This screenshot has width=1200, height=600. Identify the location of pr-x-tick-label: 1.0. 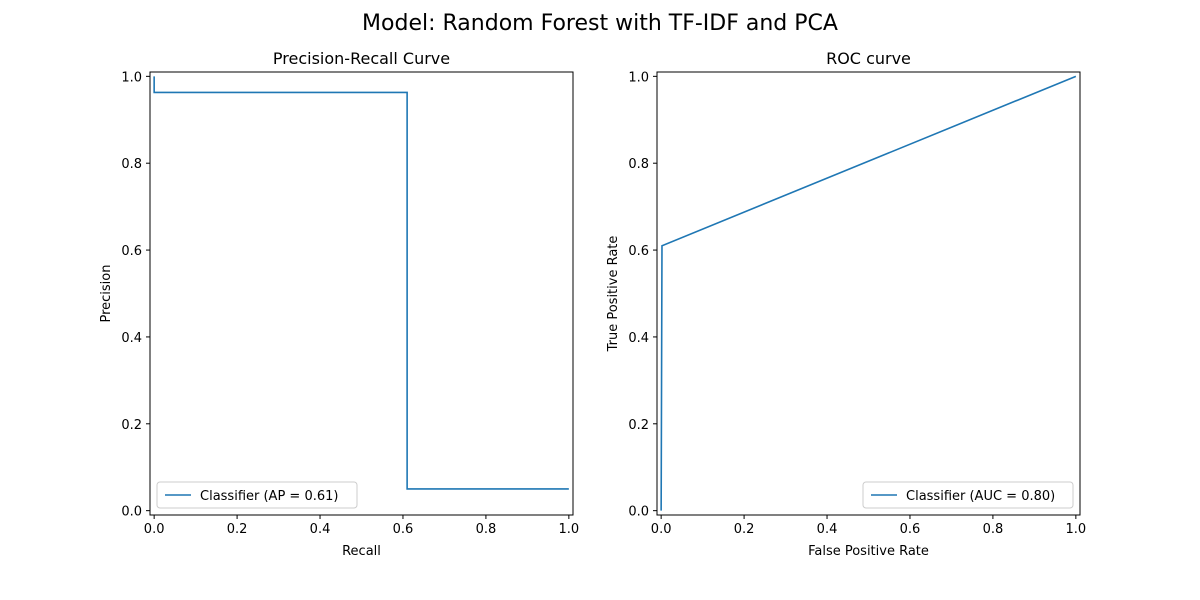
(569, 529).